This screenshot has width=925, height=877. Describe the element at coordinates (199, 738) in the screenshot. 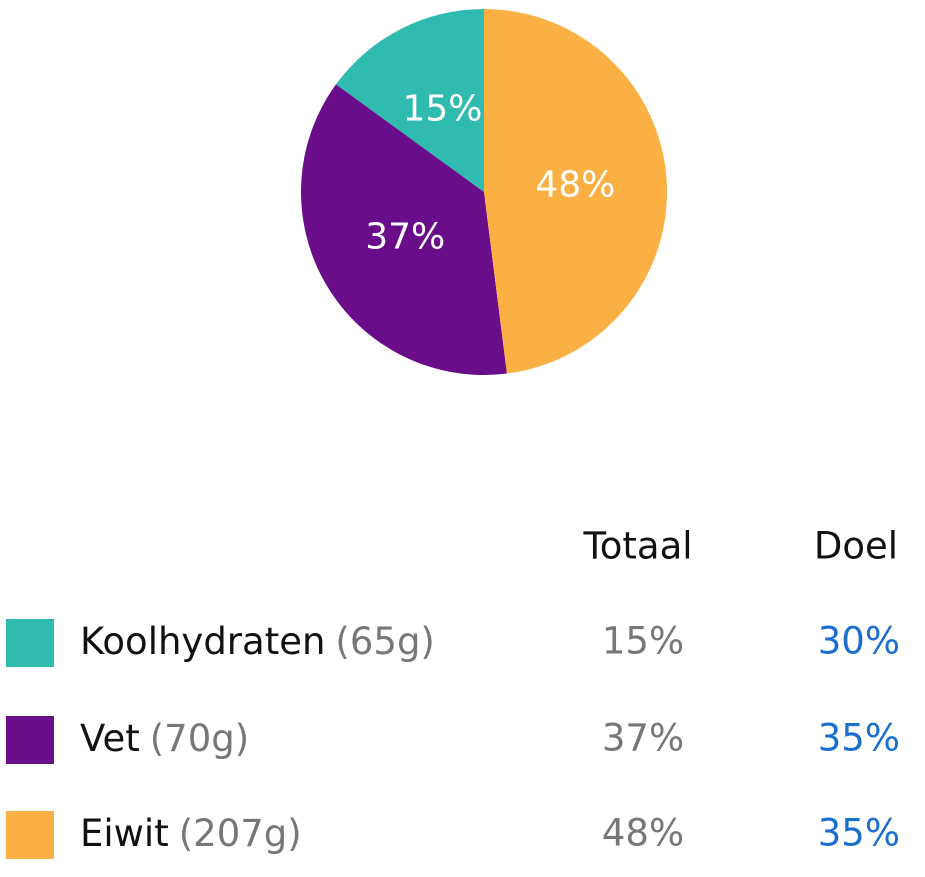

I see `macro-amount: (70g)` at that location.